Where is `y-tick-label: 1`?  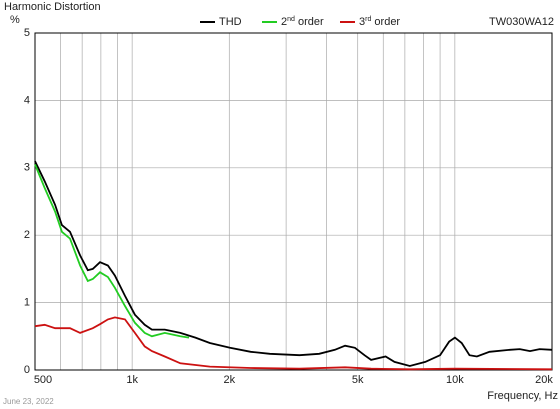
y-tick-label: 1 is located at coordinates (27, 303).